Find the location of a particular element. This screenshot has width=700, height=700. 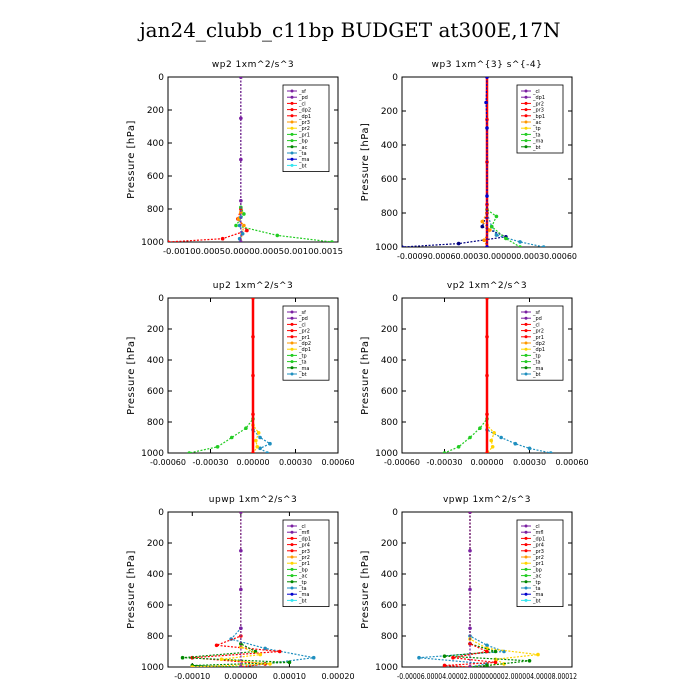

panel-title: upwp 1xm^2/s^3 is located at coordinates (253, 500).